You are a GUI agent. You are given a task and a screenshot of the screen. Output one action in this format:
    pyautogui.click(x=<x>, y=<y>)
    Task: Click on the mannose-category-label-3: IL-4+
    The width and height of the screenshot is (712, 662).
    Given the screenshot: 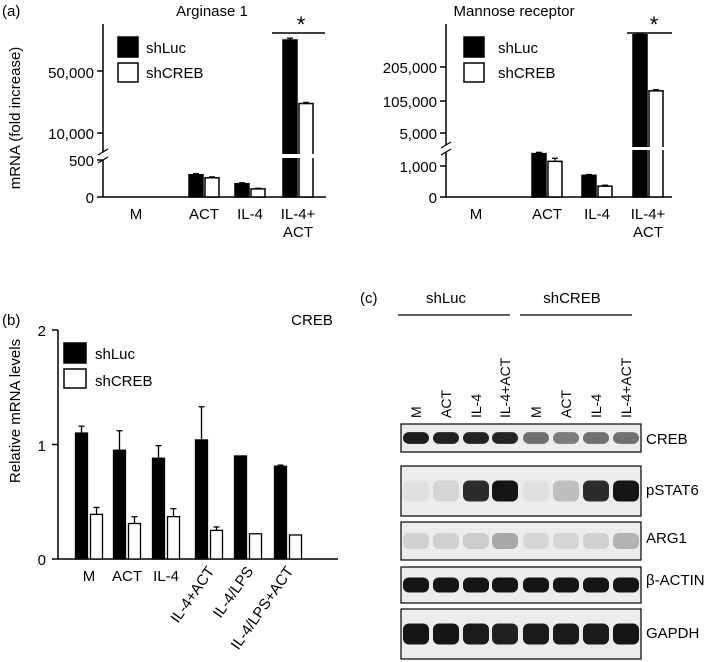 What is the action you would take?
    pyautogui.click(x=648, y=214)
    